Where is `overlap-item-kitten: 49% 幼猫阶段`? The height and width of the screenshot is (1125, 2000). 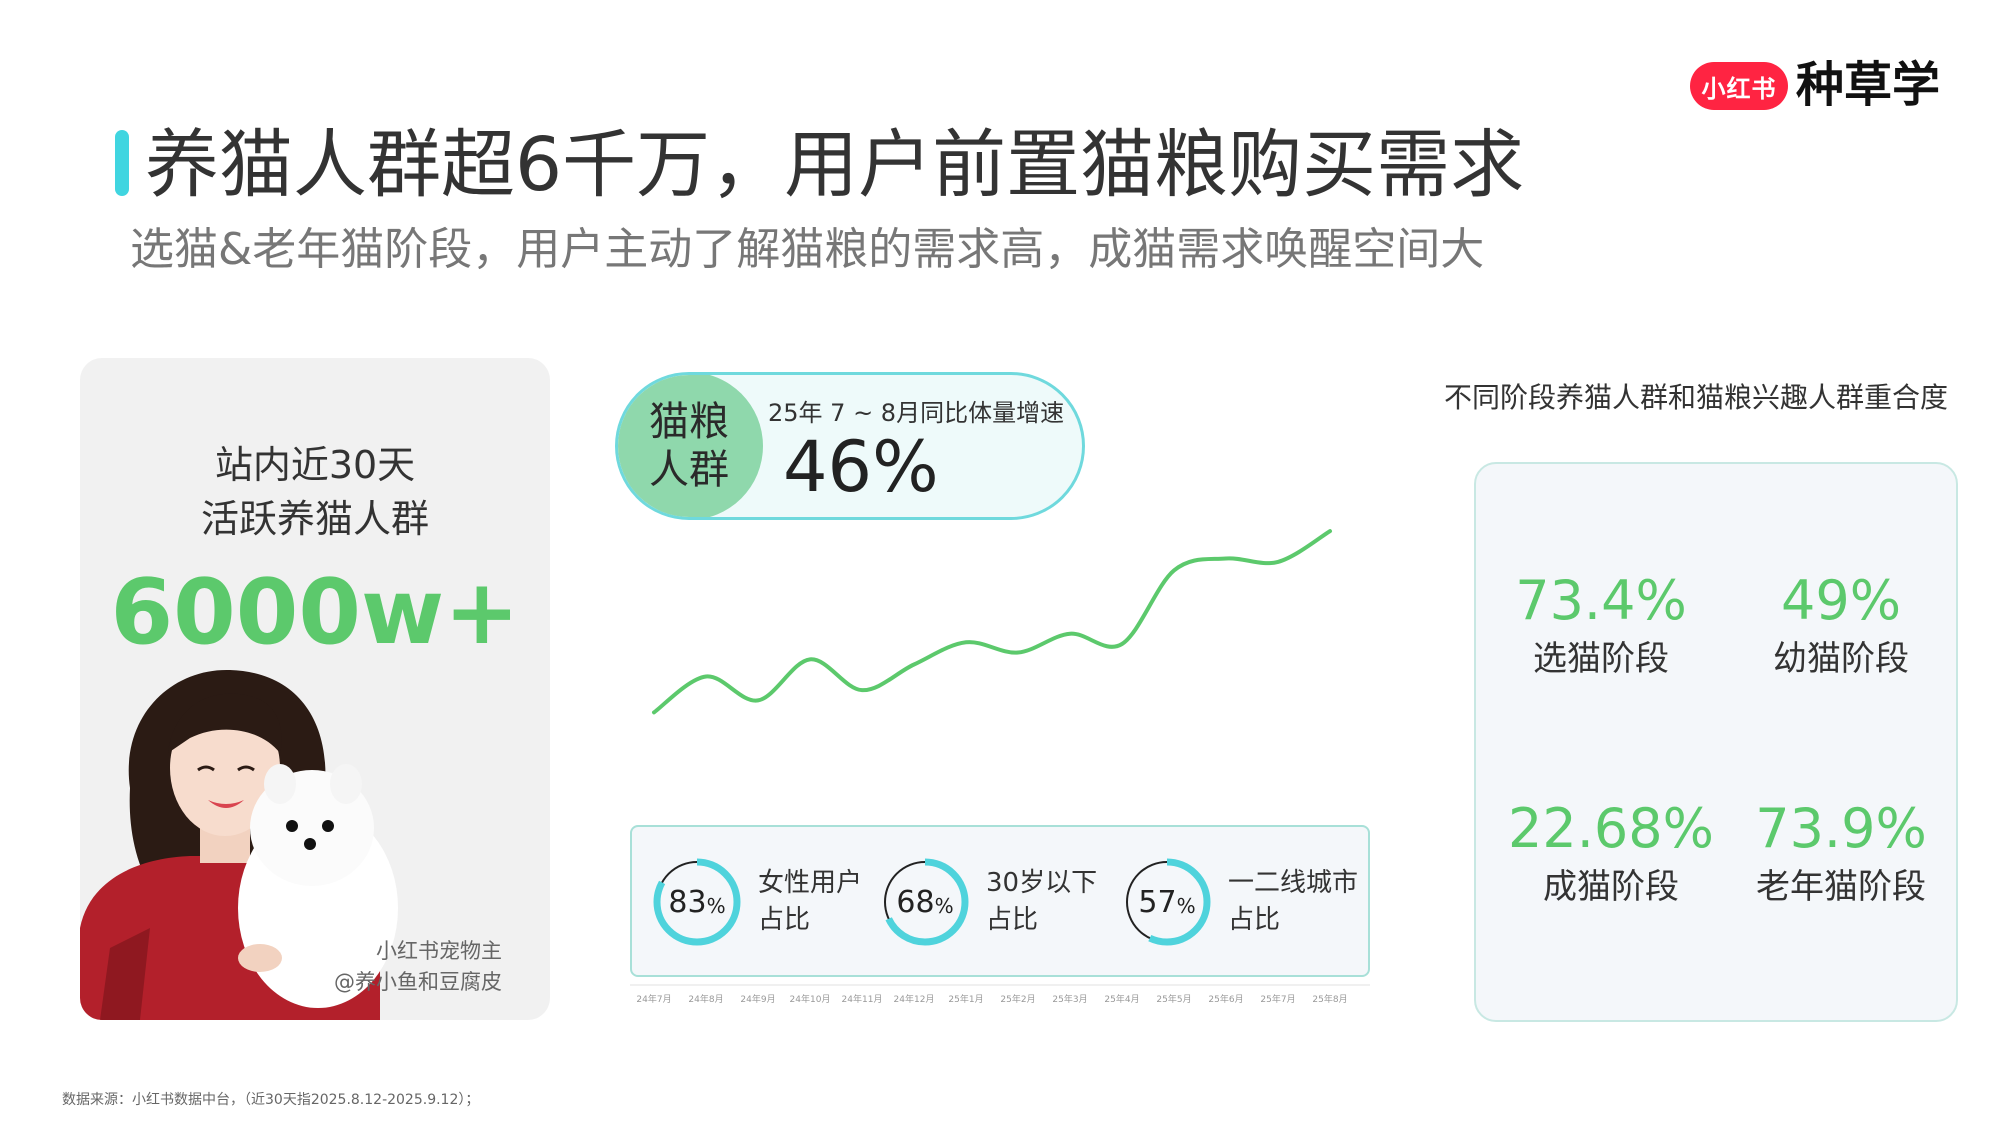 overlap-item-kitten: 49% 幼猫阶段 is located at coordinates (1841, 625).